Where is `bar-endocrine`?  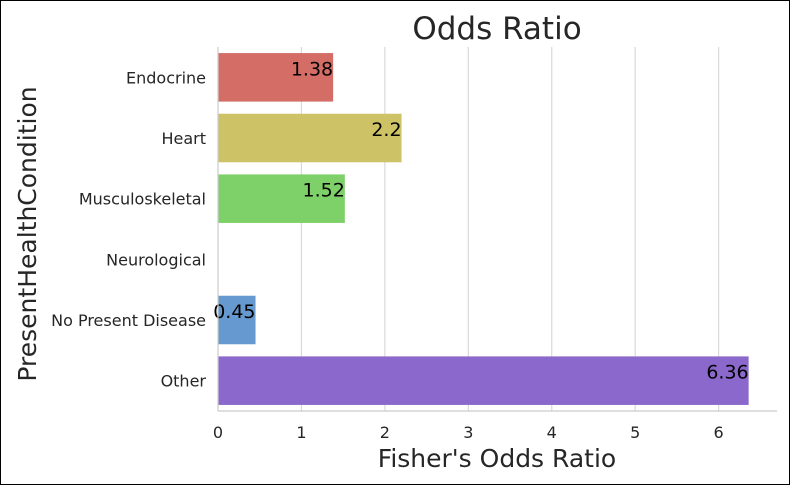 bar-endocrine is located at coordinates (276, 77).